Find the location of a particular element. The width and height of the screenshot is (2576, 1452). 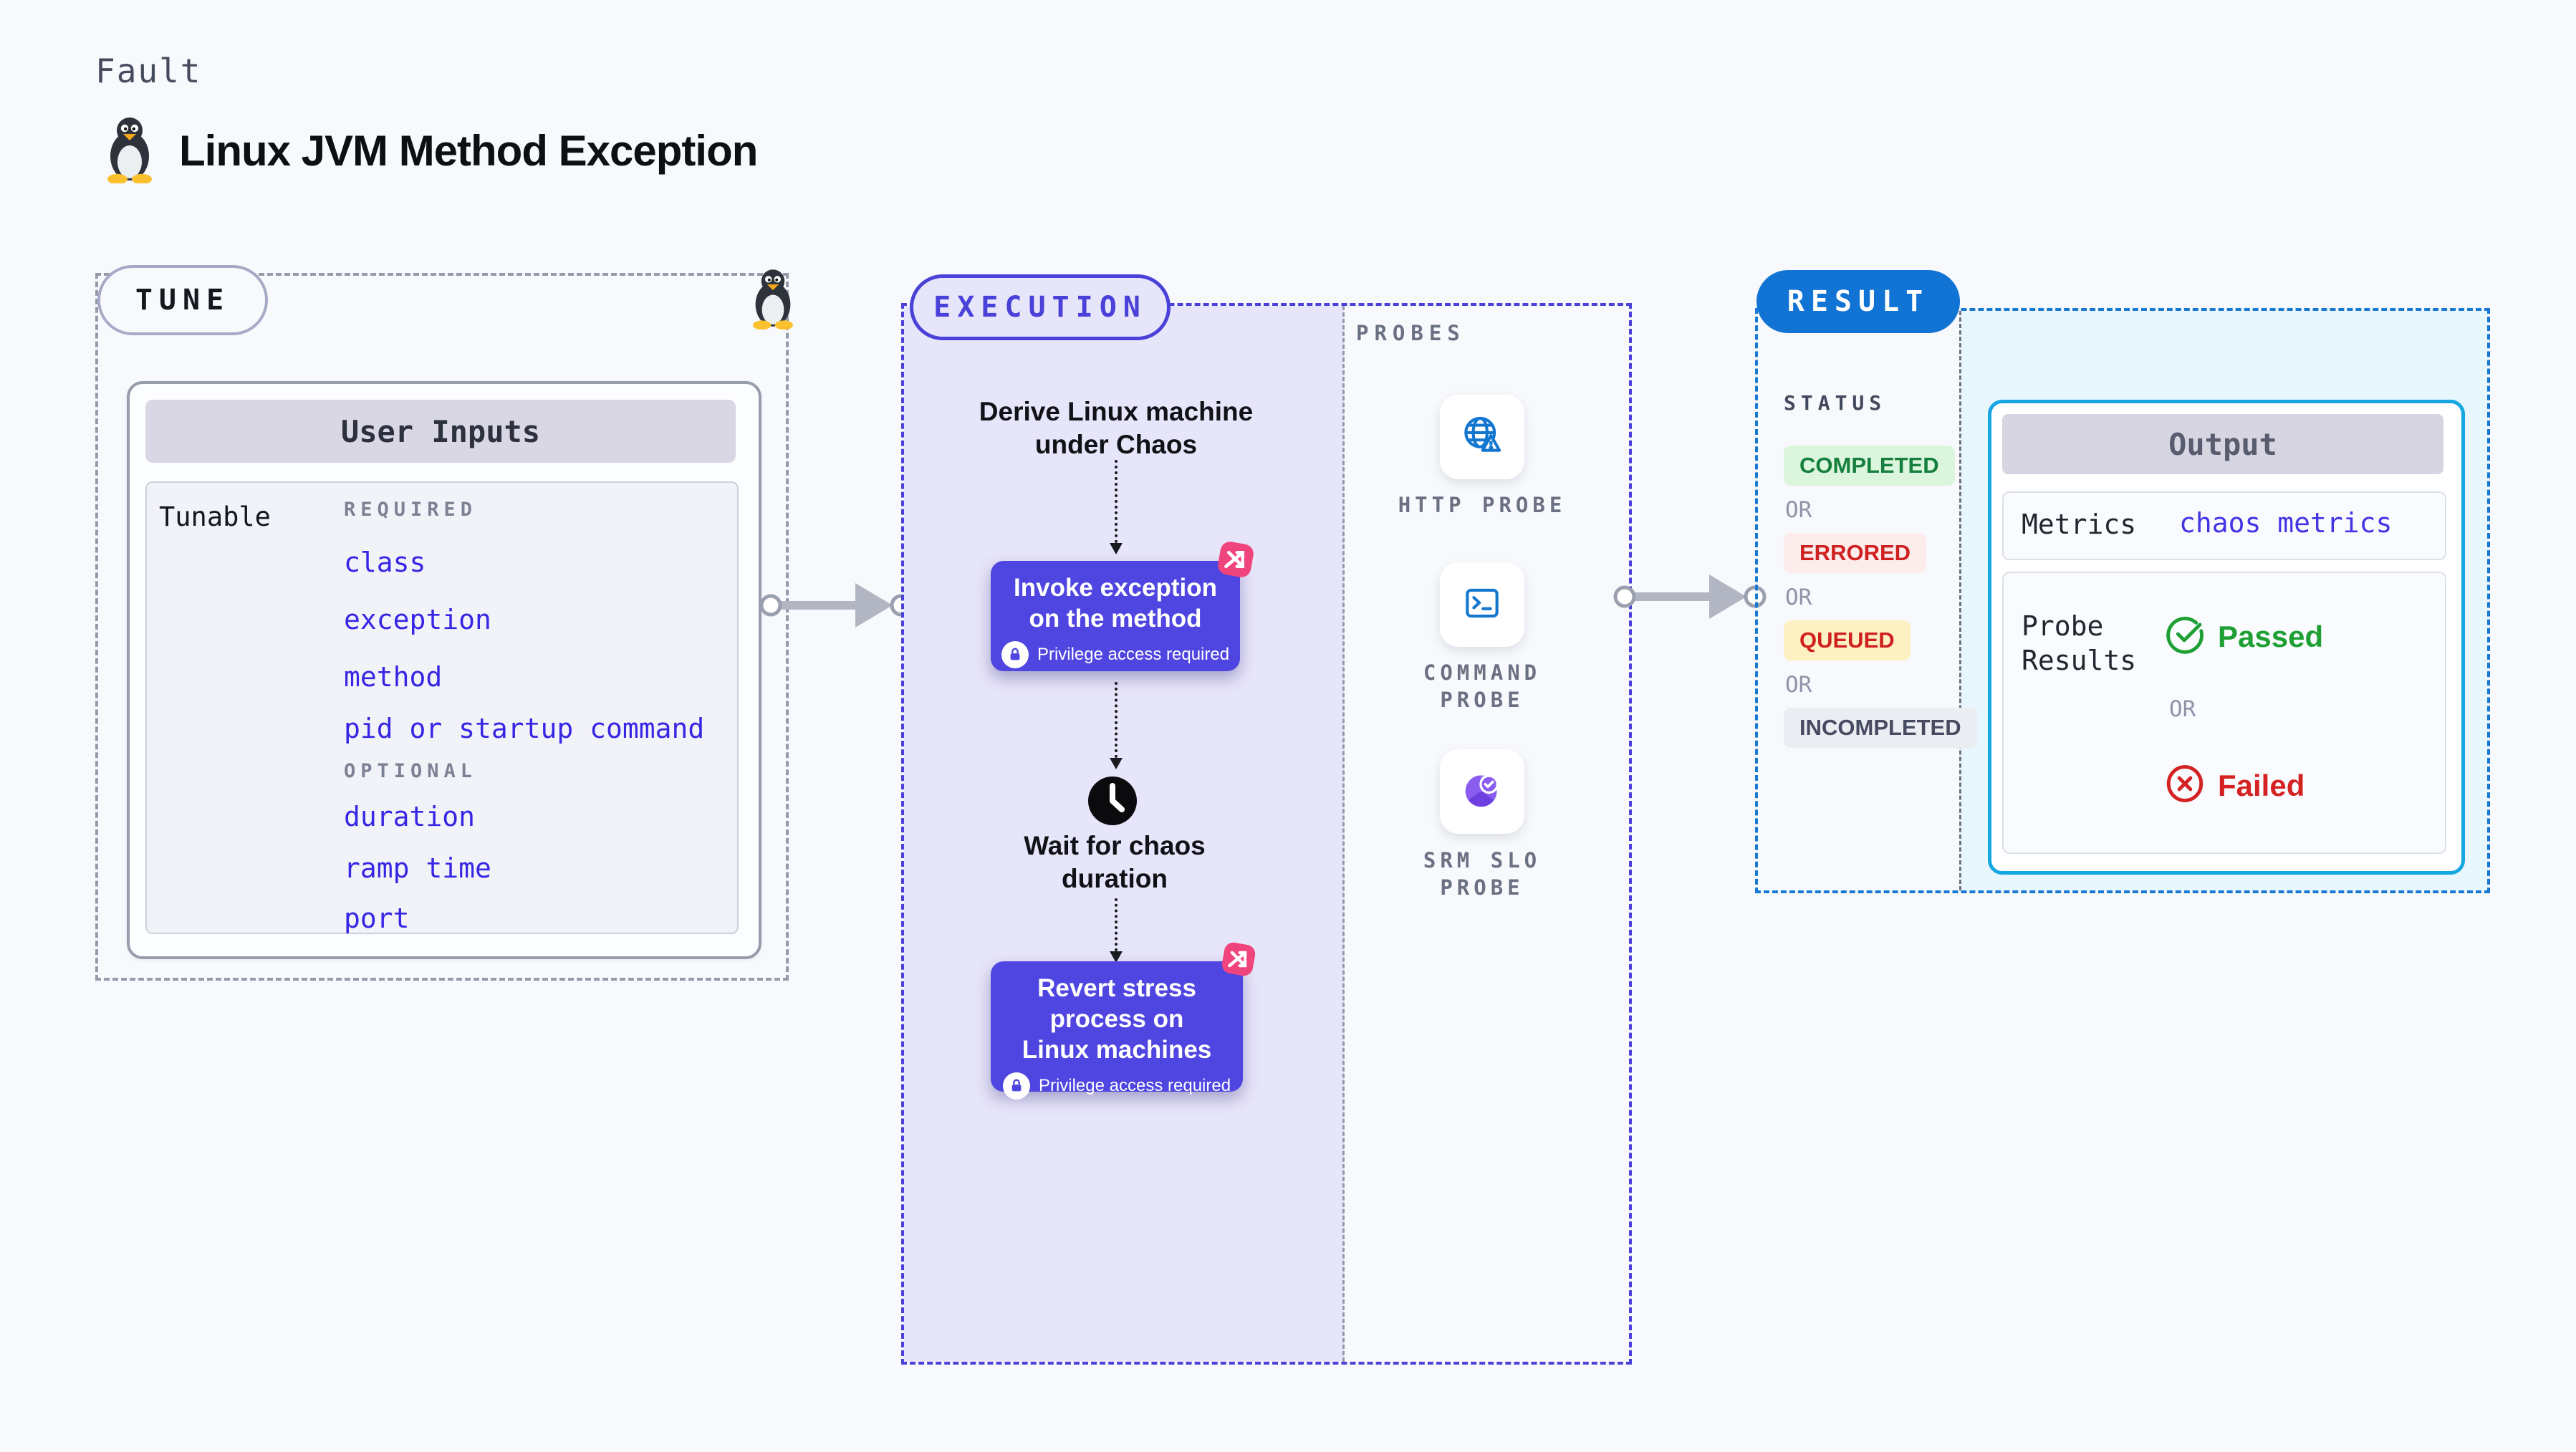

tunable-port: port is located at coordinates (377, 919).